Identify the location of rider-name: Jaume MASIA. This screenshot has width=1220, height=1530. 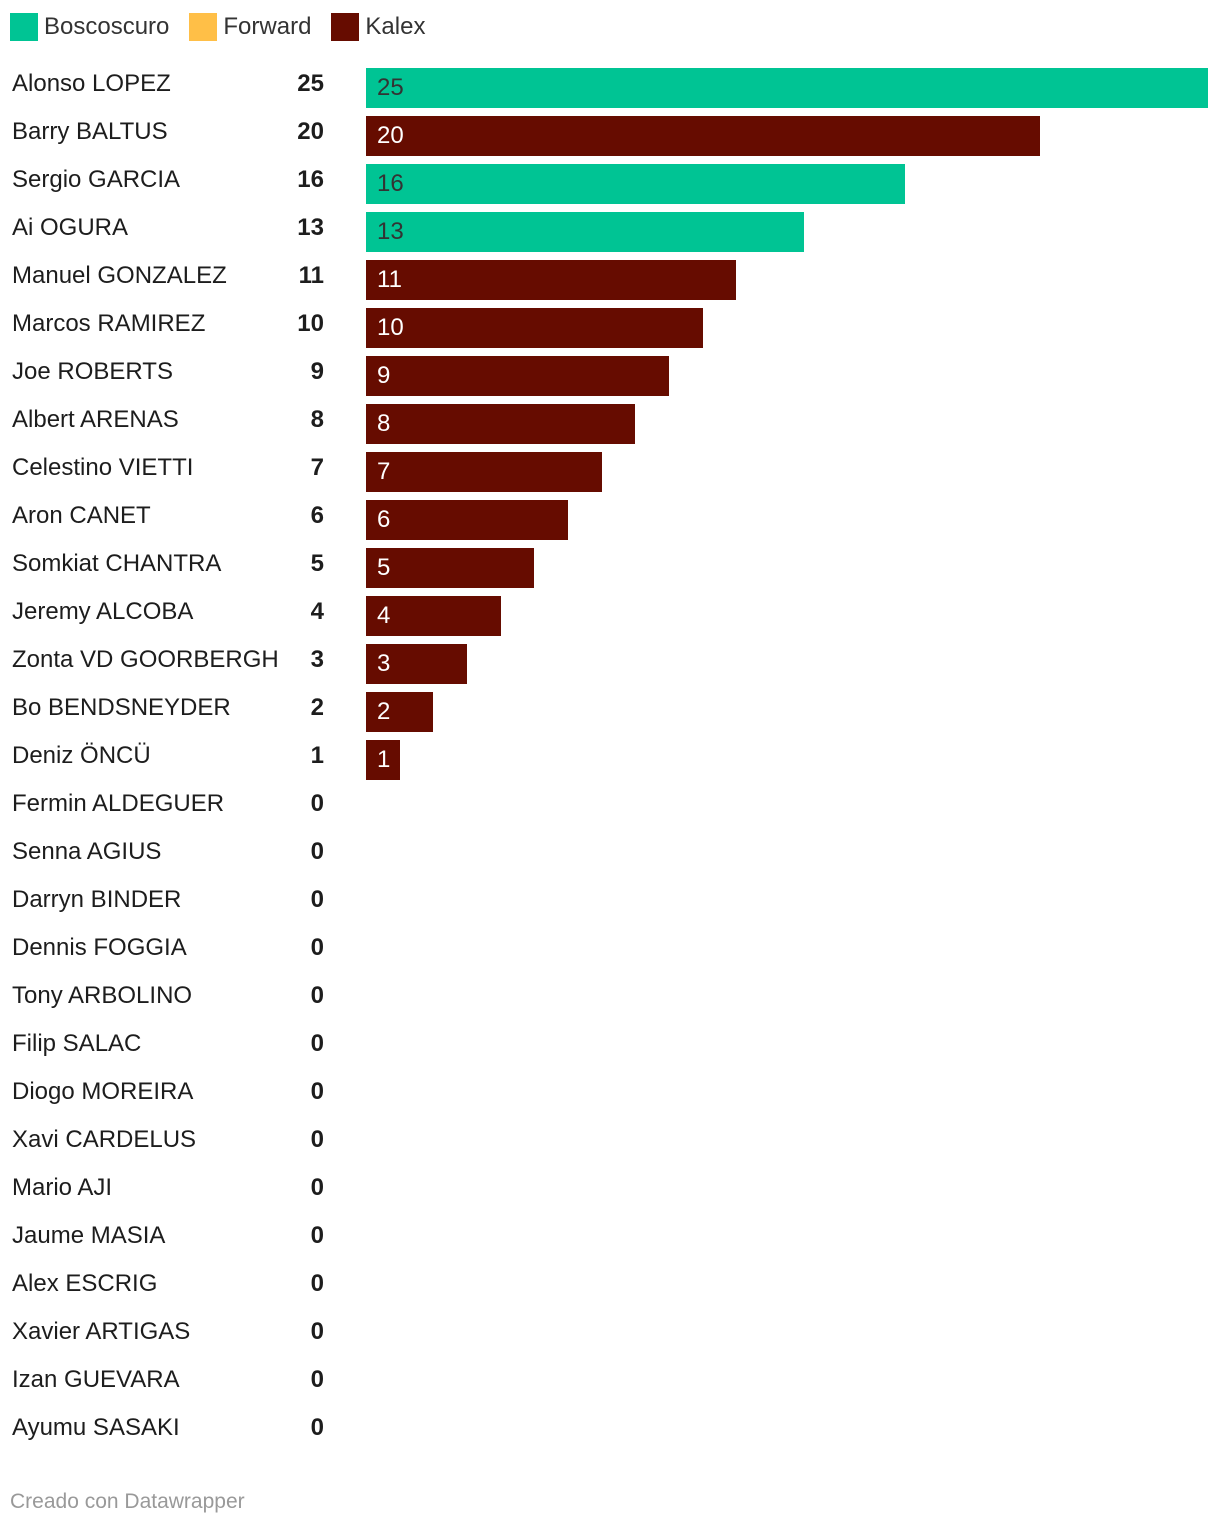
(89, 1235).